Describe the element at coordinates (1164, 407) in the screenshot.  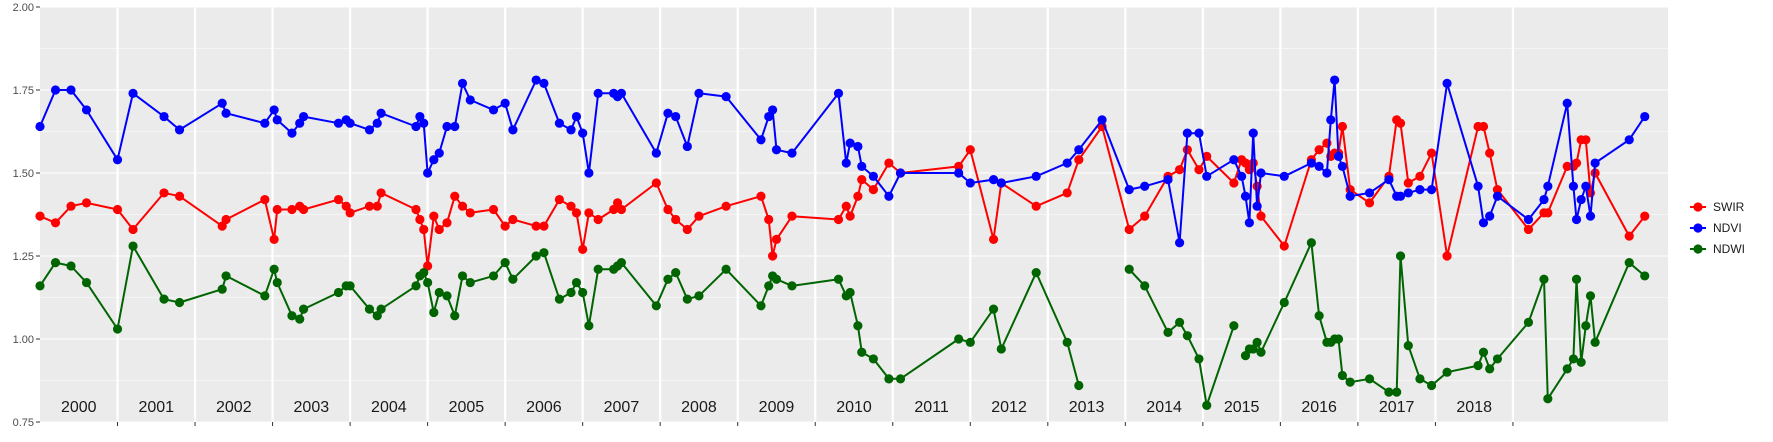
I see `year-label: 2014` at that location.